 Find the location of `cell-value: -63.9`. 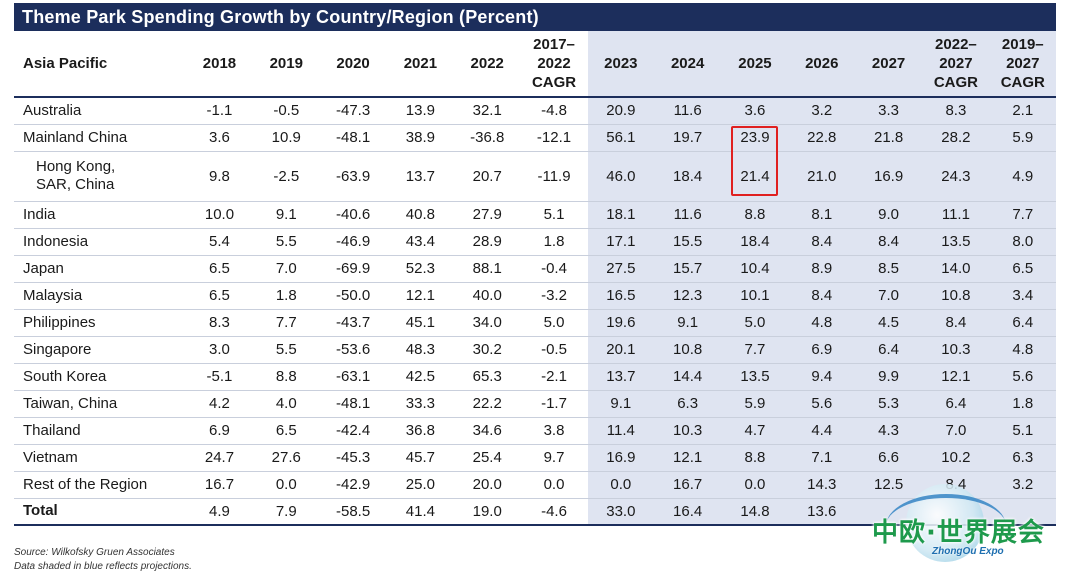

cell-value: -63.9 is located at coordinates (353, 176).